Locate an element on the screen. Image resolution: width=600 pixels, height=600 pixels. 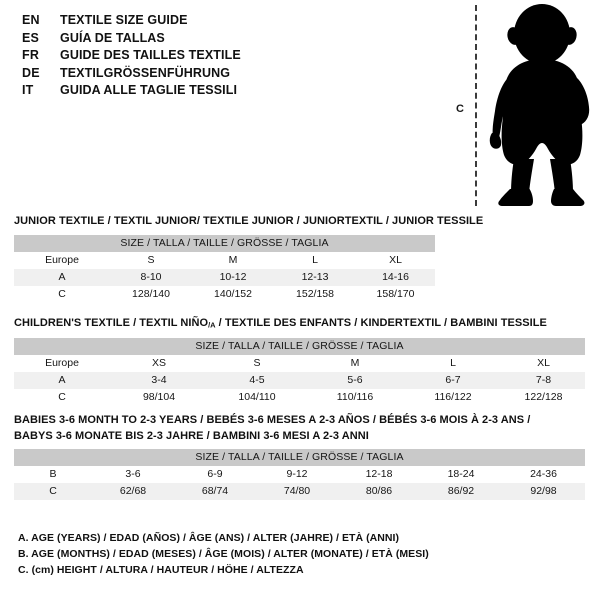
table-cell: 116/122 is located at coordinates (453, 398).